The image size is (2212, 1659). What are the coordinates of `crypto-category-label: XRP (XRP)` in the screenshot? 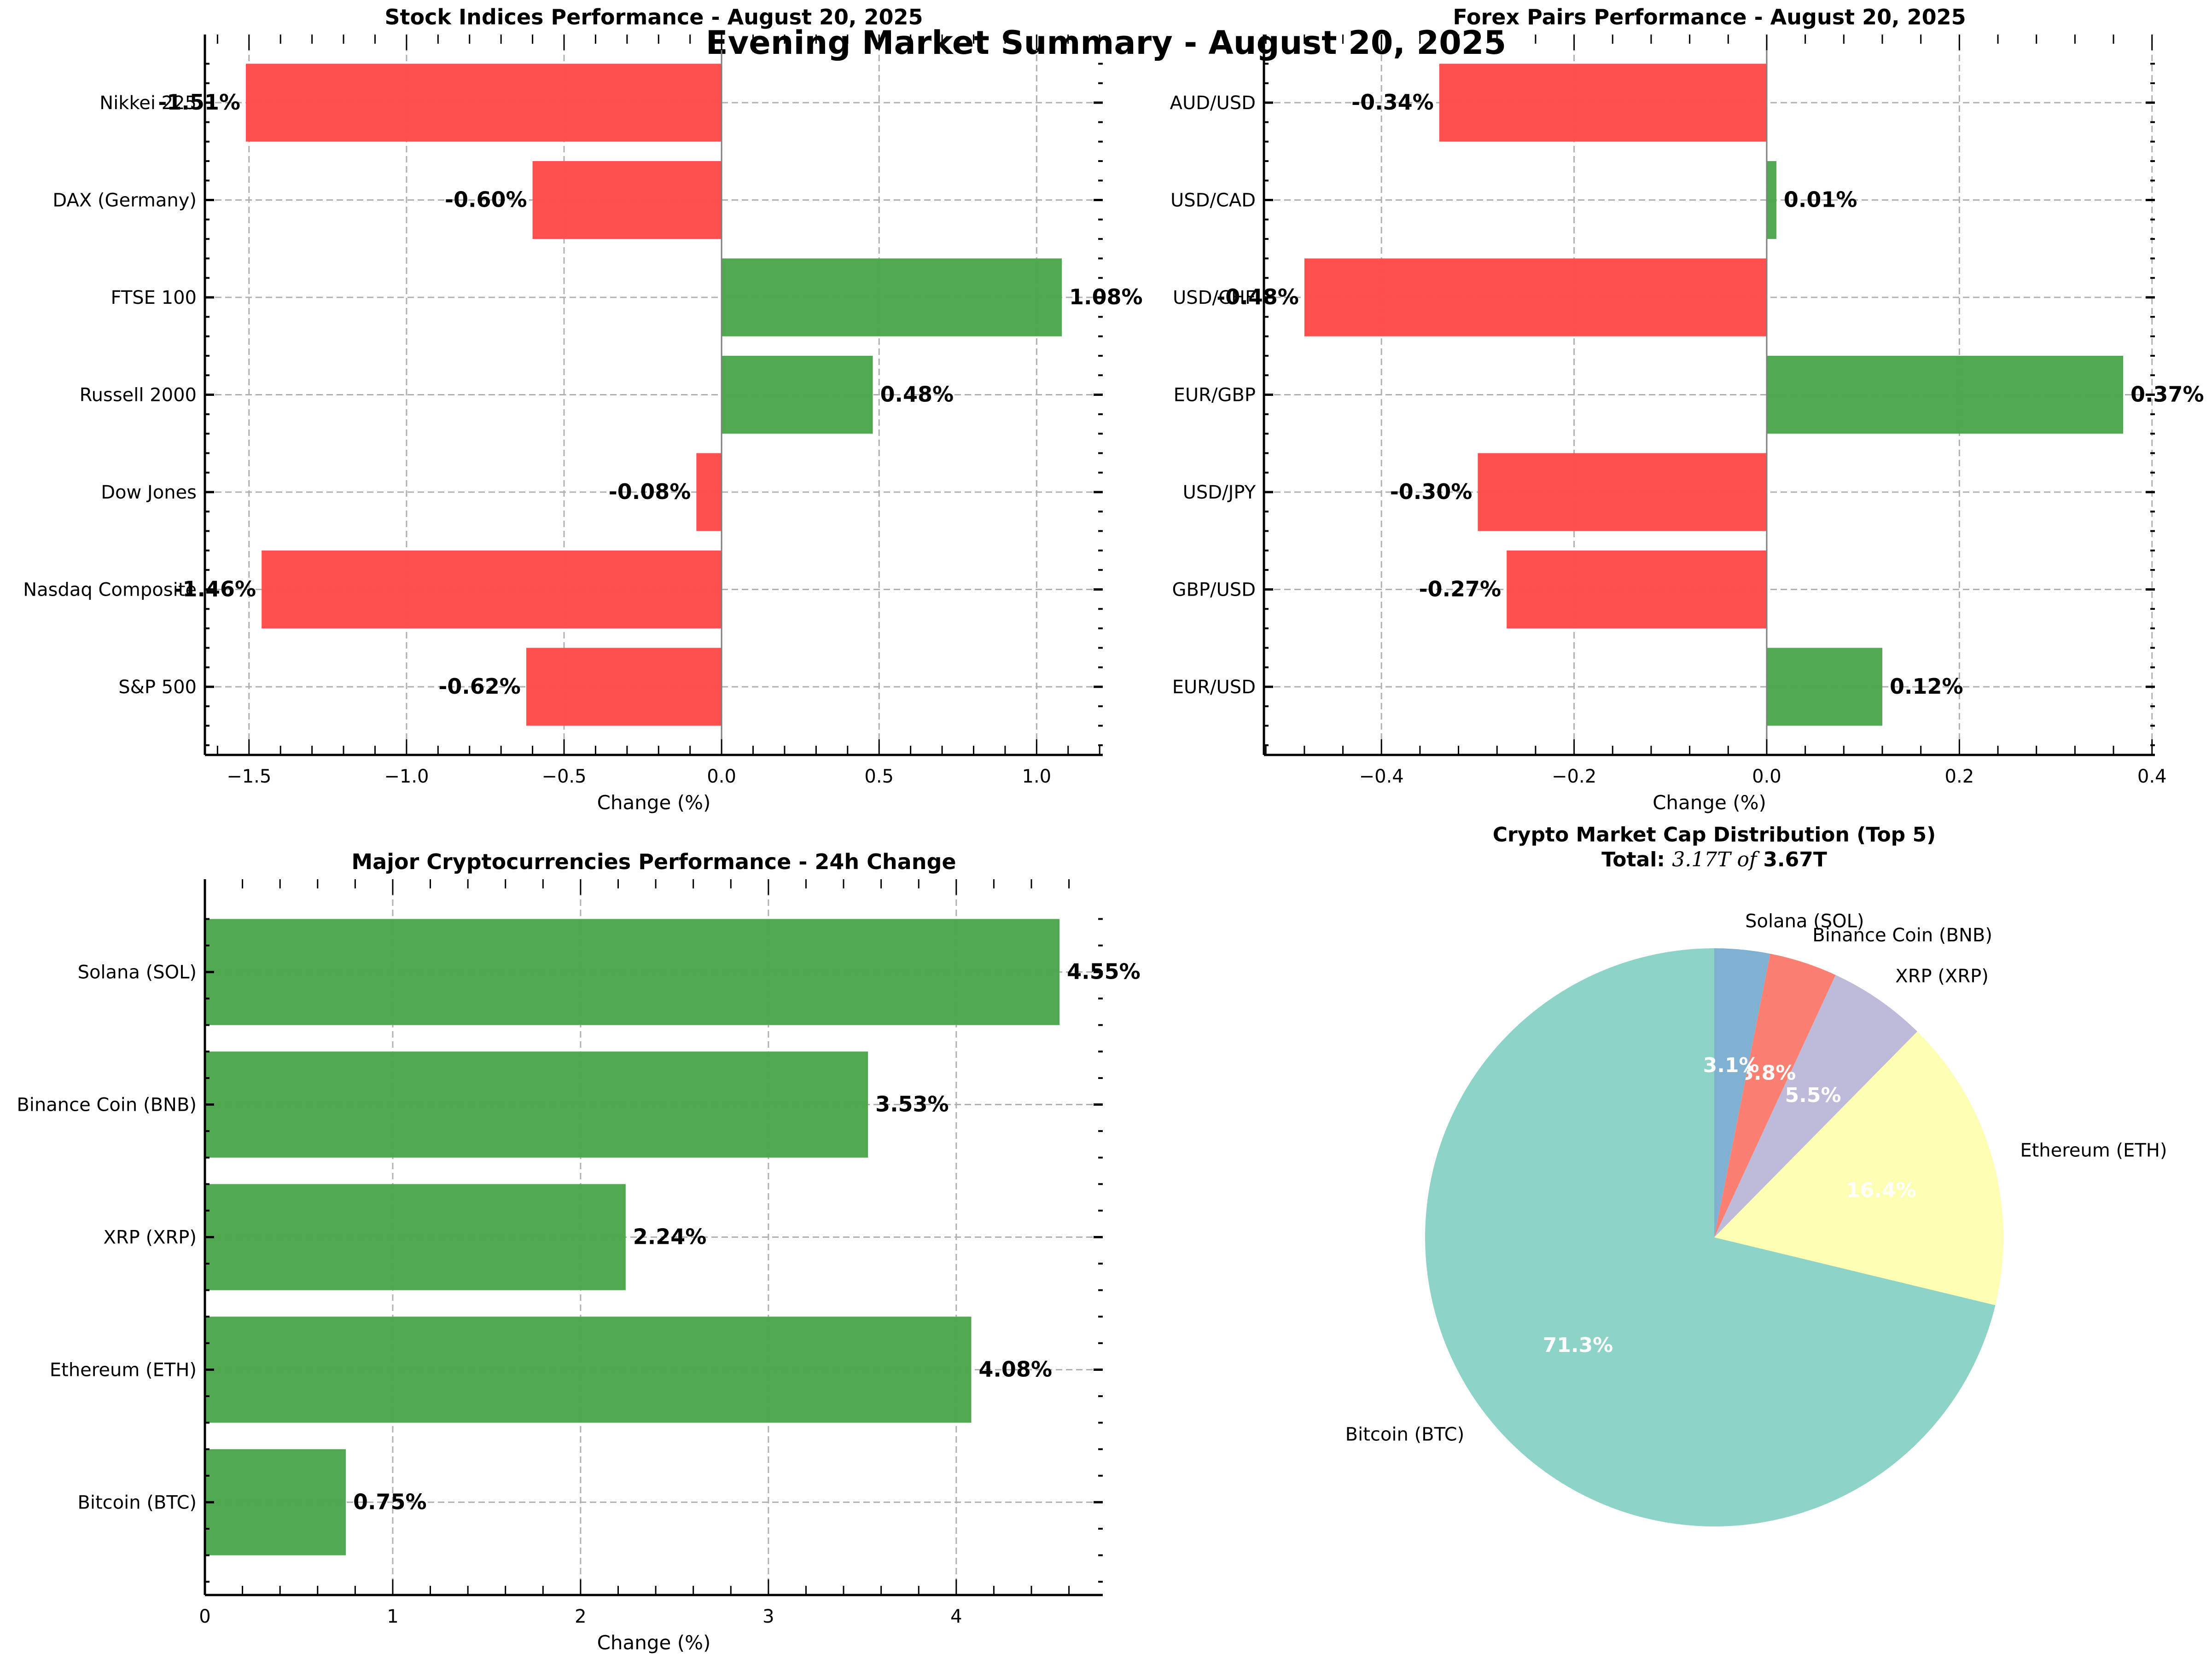 It's located at (150, 1237).